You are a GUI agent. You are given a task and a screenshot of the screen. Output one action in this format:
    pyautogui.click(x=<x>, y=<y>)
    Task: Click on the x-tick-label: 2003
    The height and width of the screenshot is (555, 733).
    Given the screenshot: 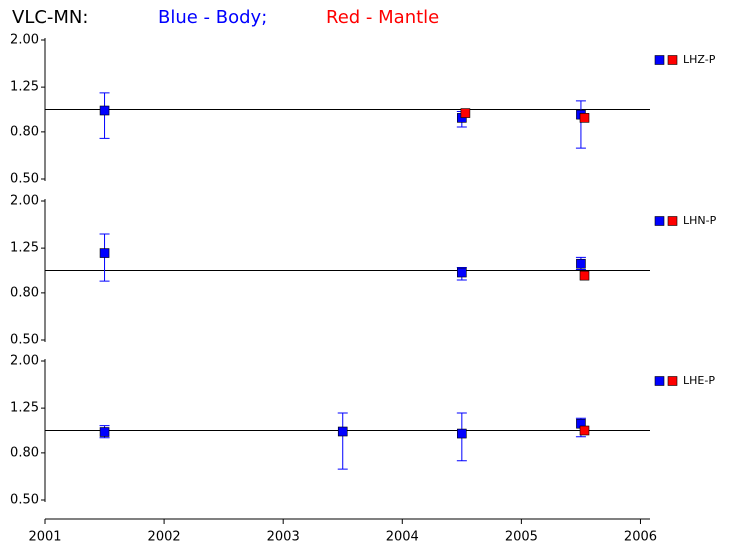 What is the action you would take?
    pyautogui.click(x=283, y=537)
    